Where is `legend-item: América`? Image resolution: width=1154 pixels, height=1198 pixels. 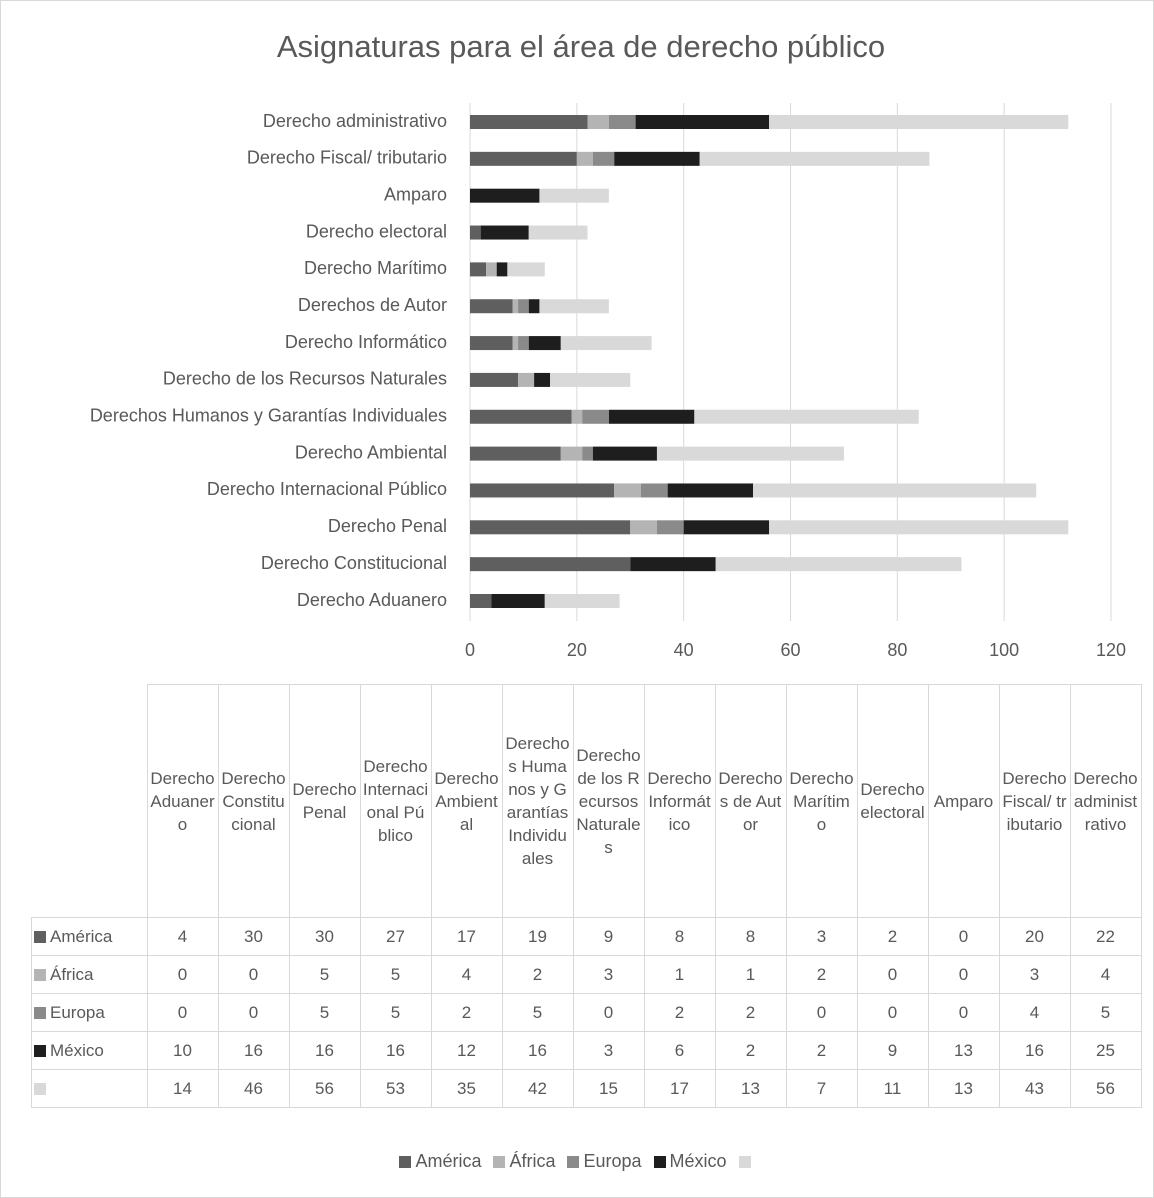
legend-item: América is located at coordinates (440, 1161).